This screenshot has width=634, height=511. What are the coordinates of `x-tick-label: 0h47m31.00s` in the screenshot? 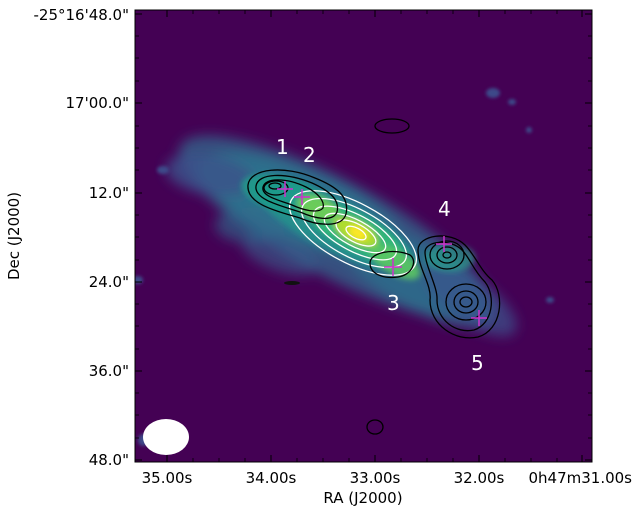 It's located at (580, 478).